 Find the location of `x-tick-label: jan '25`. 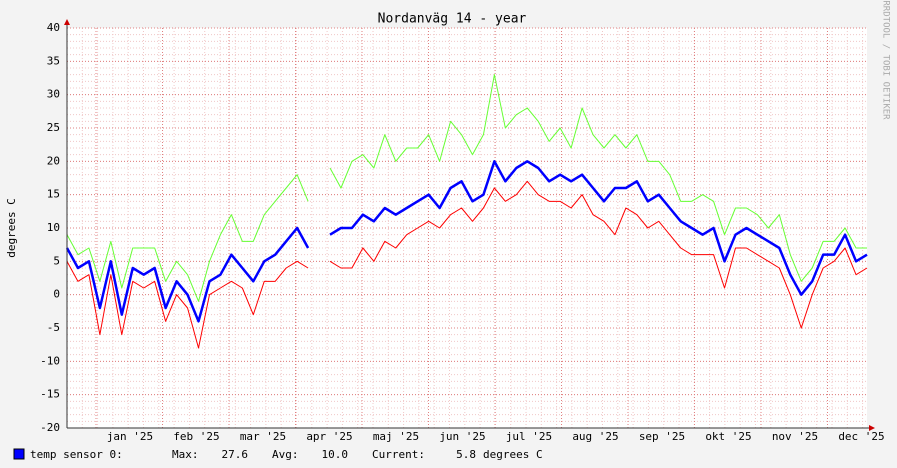

x-tick-label: jan '25 is located at coordinates (130, 436).